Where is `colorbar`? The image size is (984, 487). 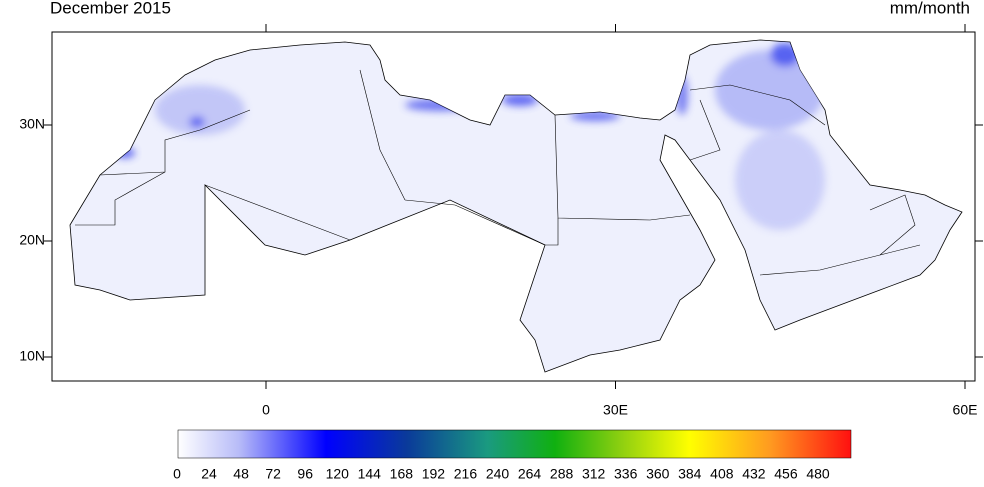
colorbar is located at coordinates (514, 444).